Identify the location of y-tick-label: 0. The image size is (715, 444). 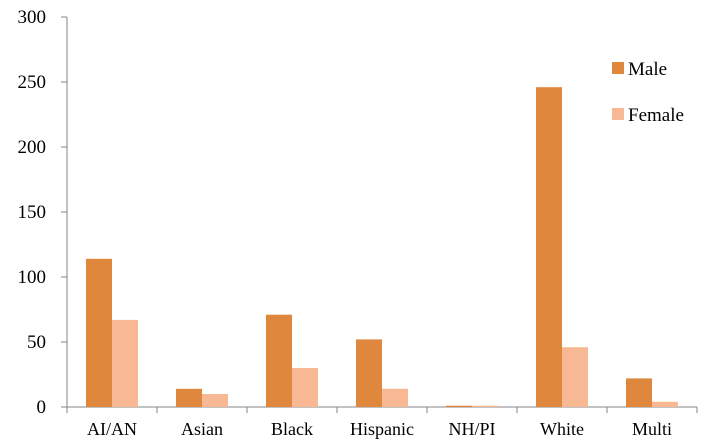
(42, 407).